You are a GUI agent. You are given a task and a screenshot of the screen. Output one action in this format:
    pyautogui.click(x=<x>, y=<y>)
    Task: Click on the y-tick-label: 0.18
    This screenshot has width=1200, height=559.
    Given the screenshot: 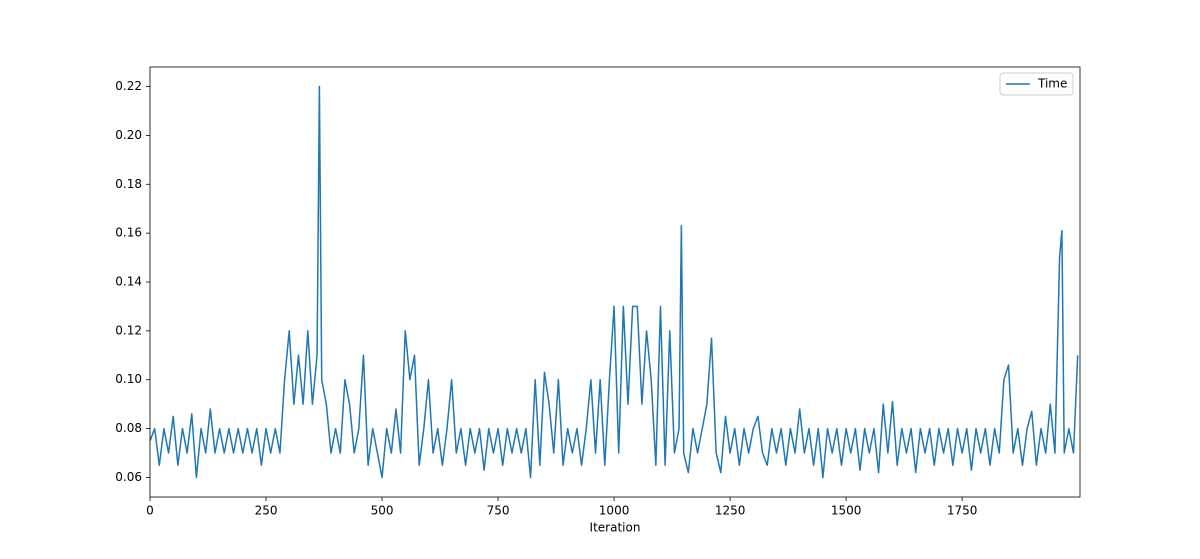 What is the action you would take?
    pyautogui.click(x=128, y=184)
    